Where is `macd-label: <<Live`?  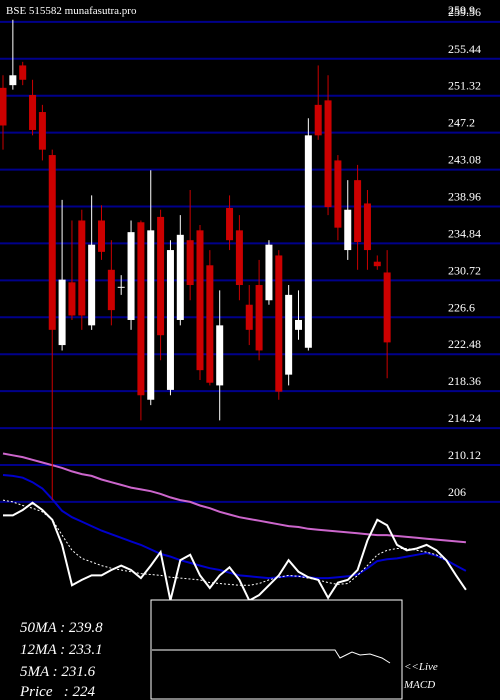
macd-label: <<Live is located at coordinates (421, 667).